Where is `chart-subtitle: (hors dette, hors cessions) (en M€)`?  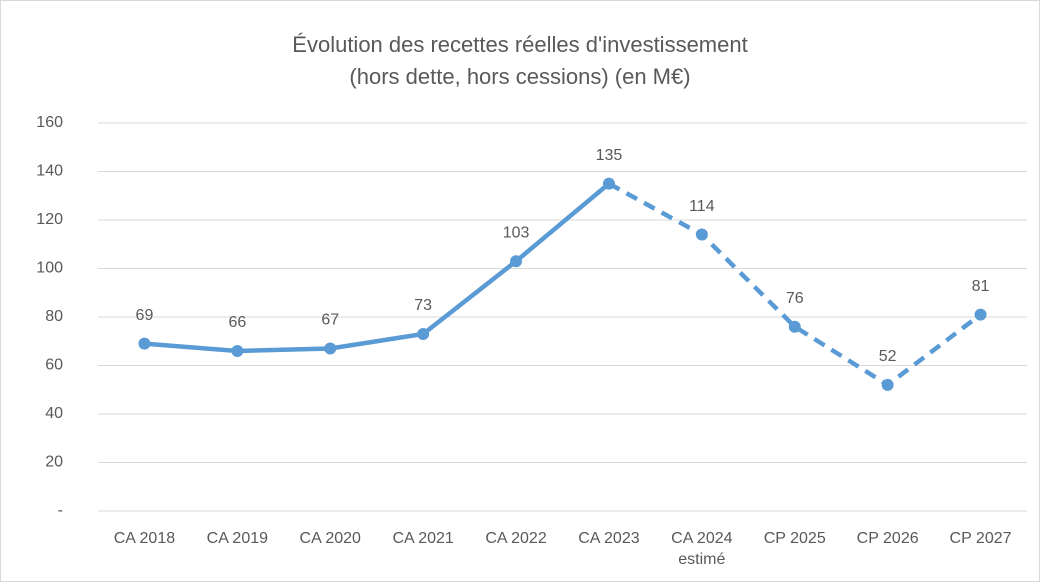
chart-subtitle: (hors dette, hors cessions) (en M€) is located at coordinates (519, 76).